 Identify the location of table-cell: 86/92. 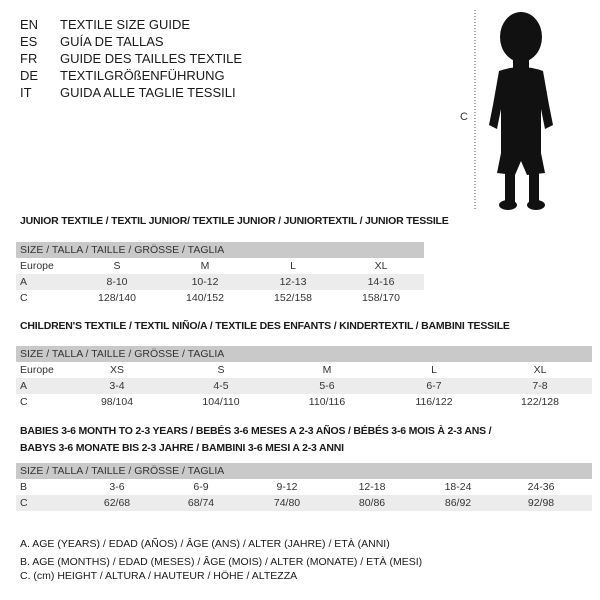
(458, 503).